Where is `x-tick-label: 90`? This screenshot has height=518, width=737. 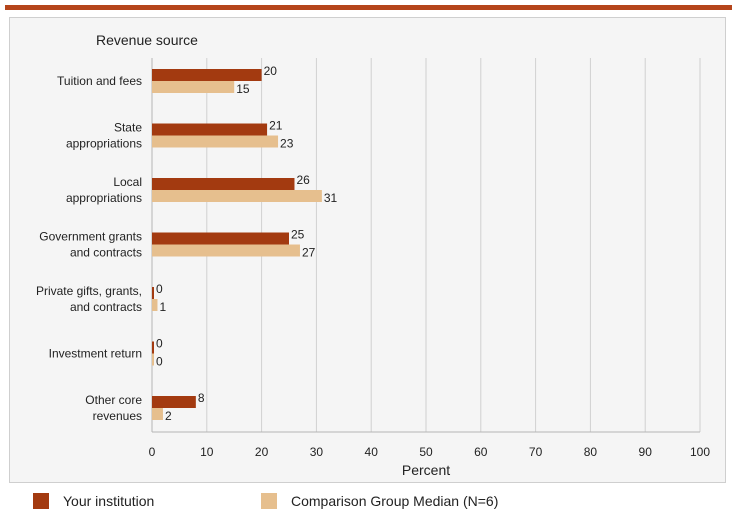
x-tick-label: 90 is located at coordinates (646, 452).